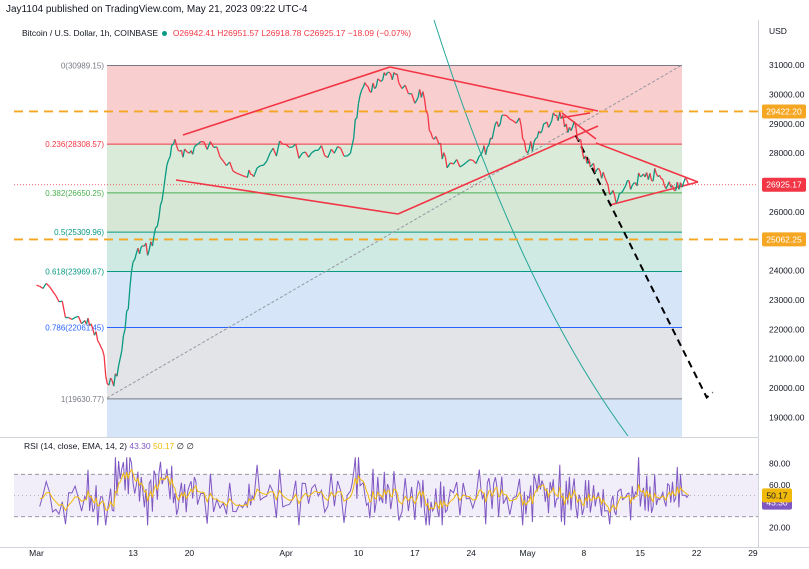 The image size is (809, 569). Describe the element at coordinates (644, 267) in the screenshot. I see `projection-line` at that location.